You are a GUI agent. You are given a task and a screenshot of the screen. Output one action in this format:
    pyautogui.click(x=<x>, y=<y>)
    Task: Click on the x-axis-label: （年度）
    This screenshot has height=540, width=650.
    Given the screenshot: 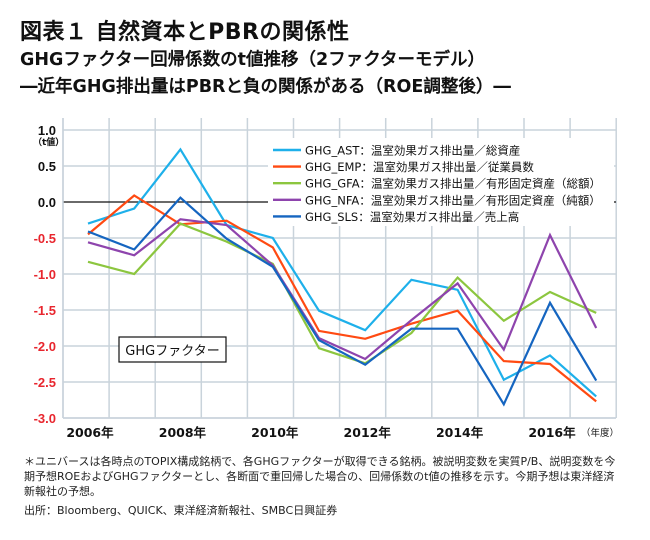 What is the action you would take?
    pyautogui.click(x=600, y=433)
    